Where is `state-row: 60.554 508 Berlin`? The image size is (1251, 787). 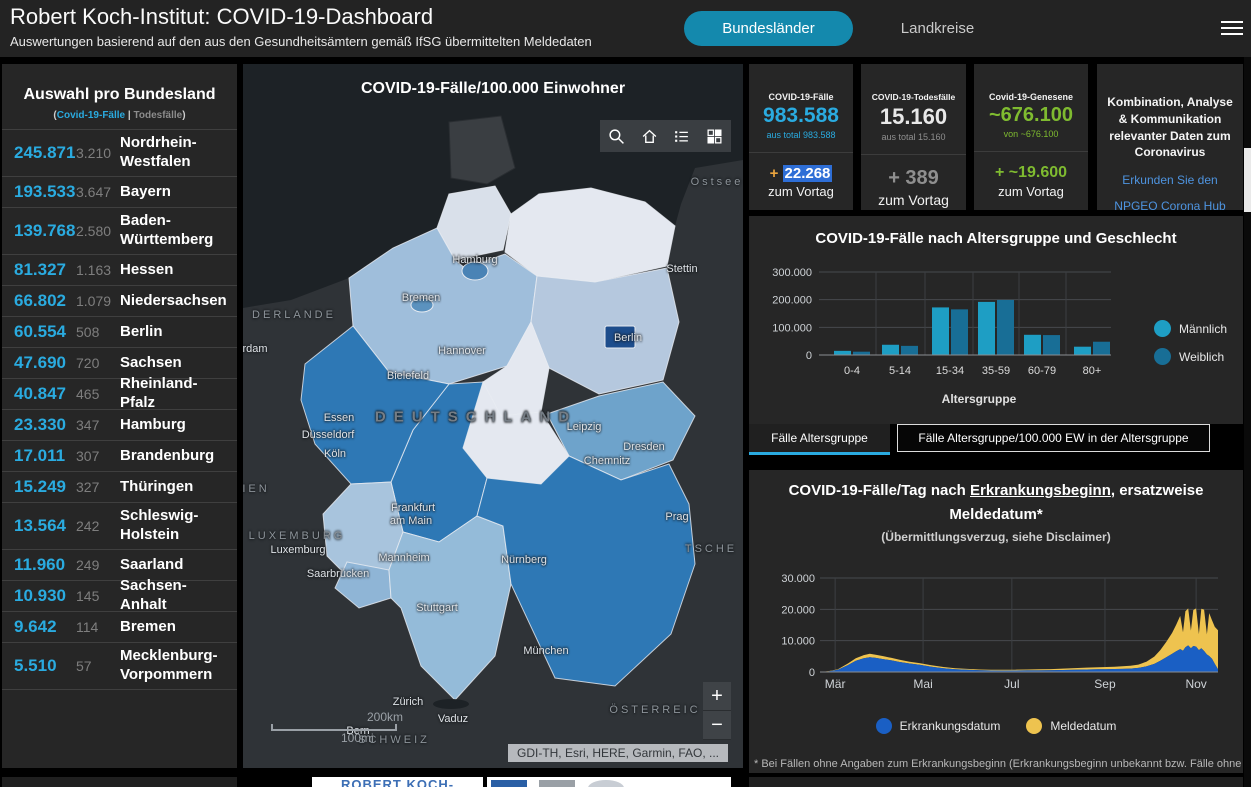
state-row: 60.554 508 Berlin is located at coordinates (119, 332).